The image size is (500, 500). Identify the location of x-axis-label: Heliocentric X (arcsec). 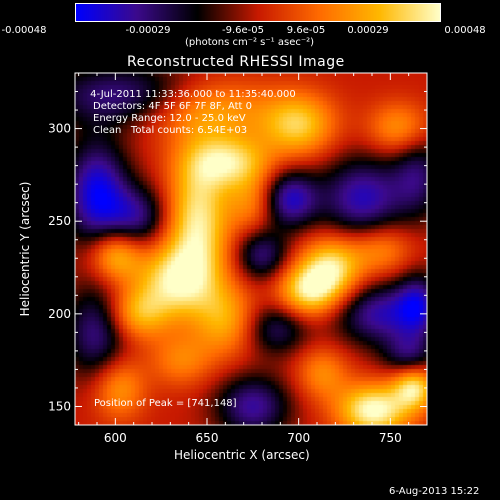
(242, 455).